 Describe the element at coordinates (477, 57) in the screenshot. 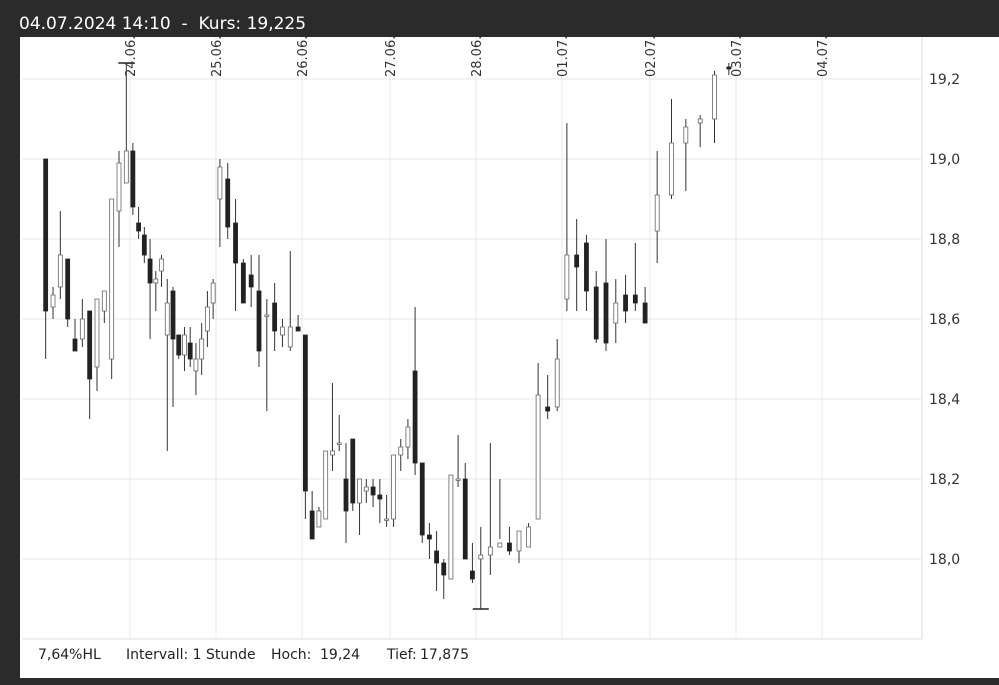

I see `x-tick-label: 28.06.` at that location.